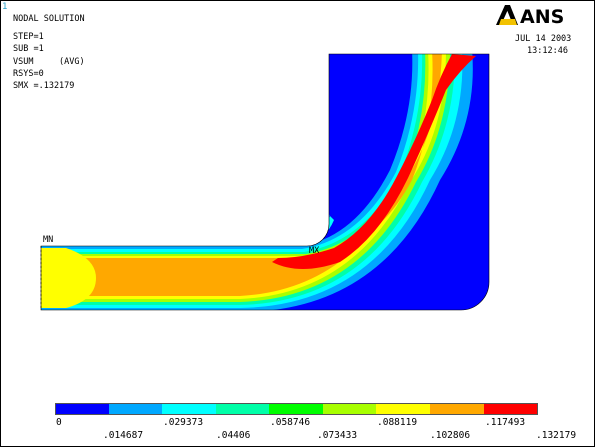 The height and width of the screenshot is (447, 595). What do you see at coordinates (123, 435) in the screenshot?
I see `legend-label-1: .014687` at bounding box center [123, 435].